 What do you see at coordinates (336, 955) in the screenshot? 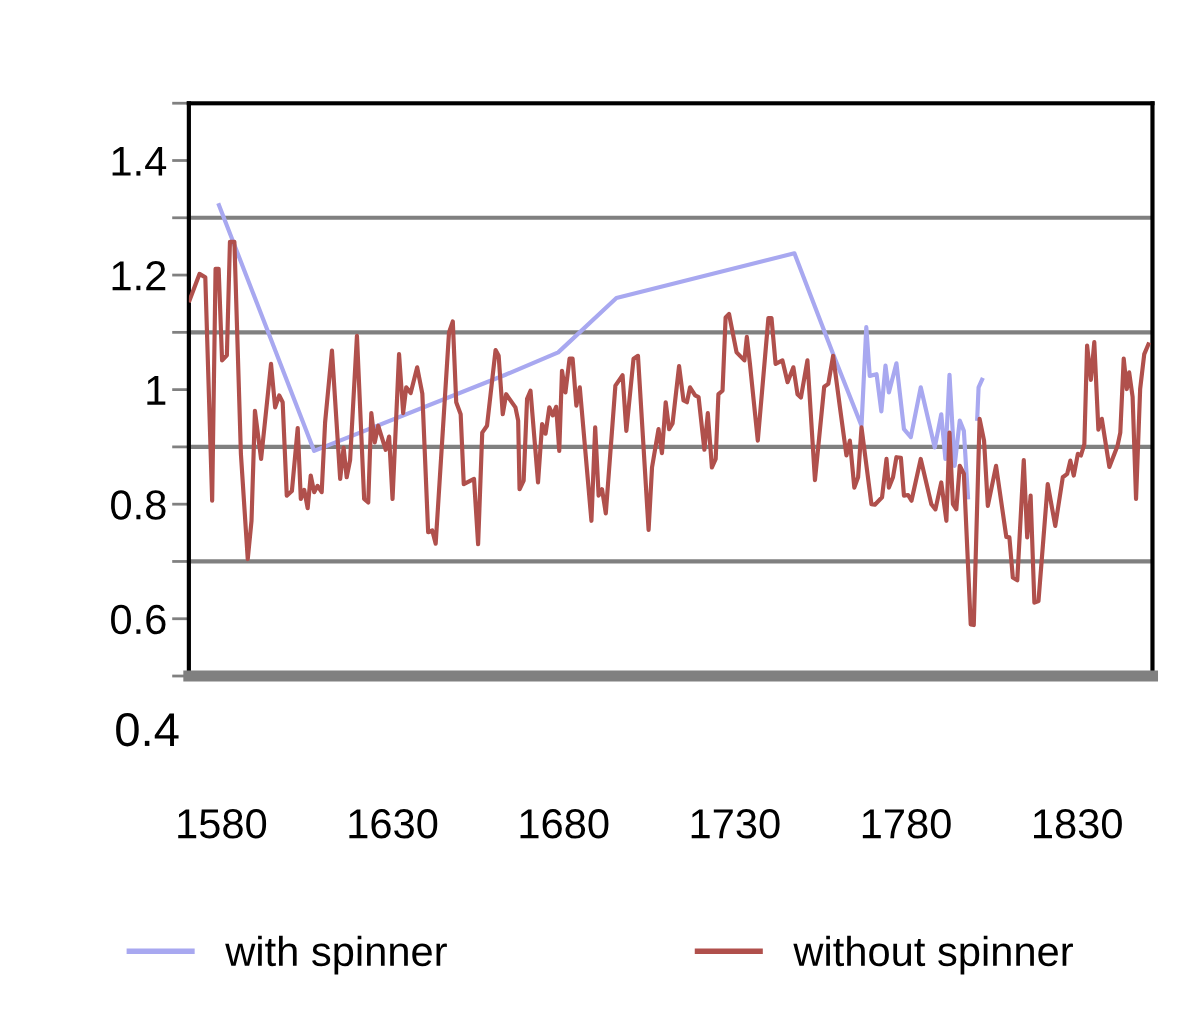
I see `legend-label: with spinner` at bounding box center [336, 955].